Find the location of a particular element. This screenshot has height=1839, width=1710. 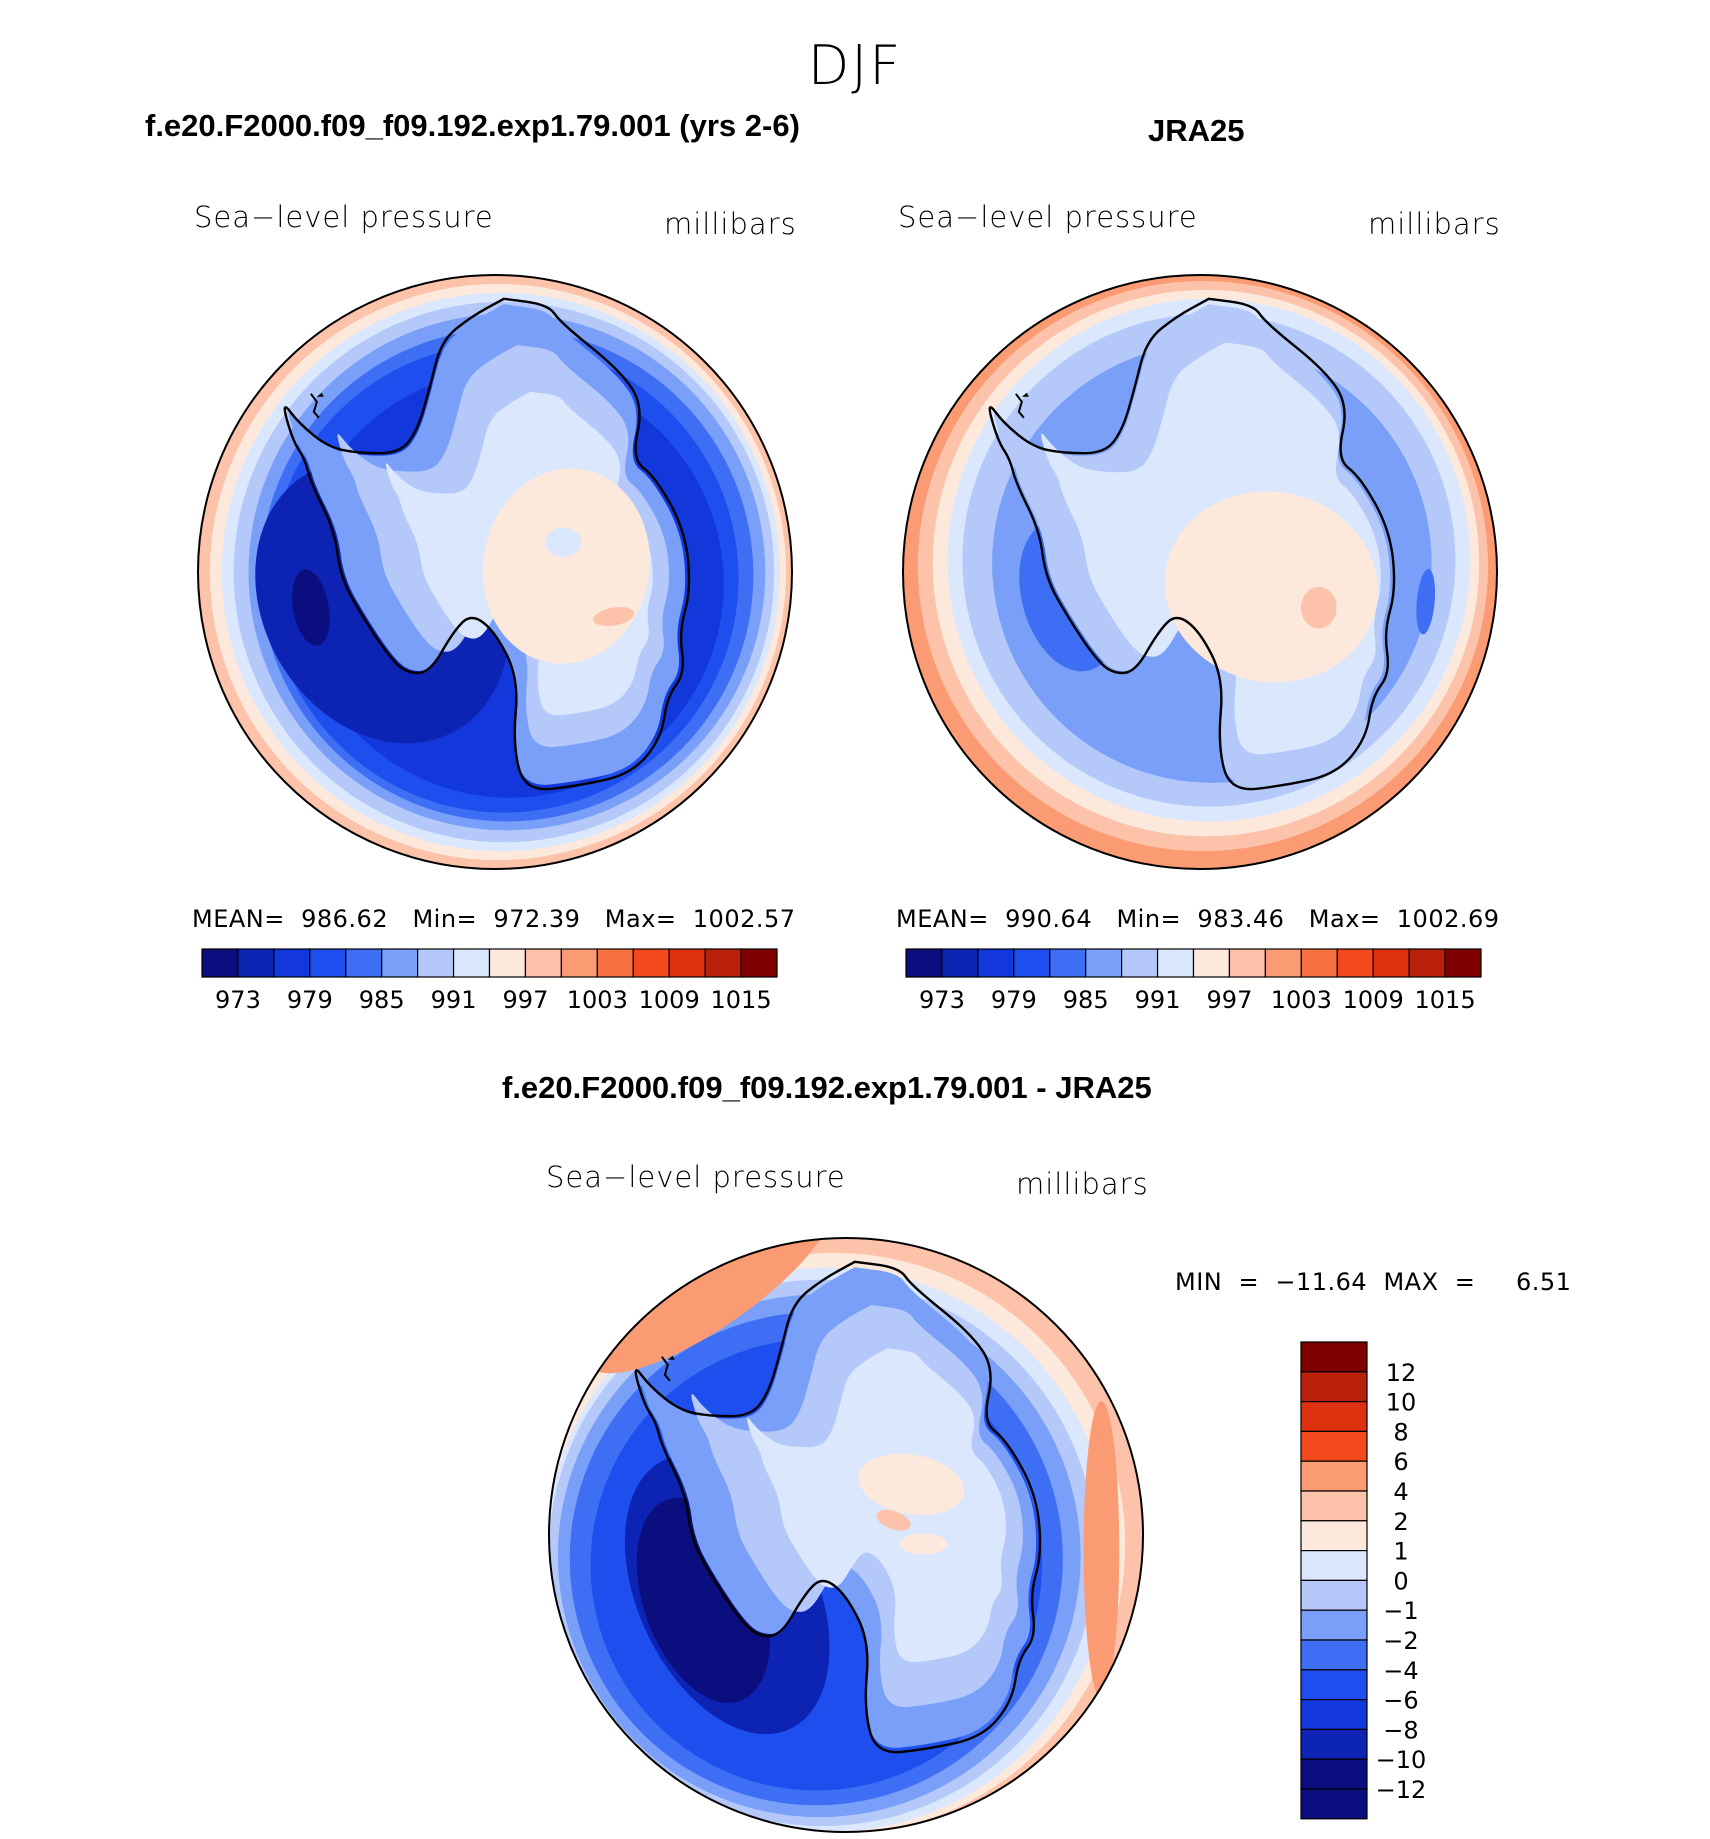

panel-1-units-label: millibars is located at coordinates (730, 224).